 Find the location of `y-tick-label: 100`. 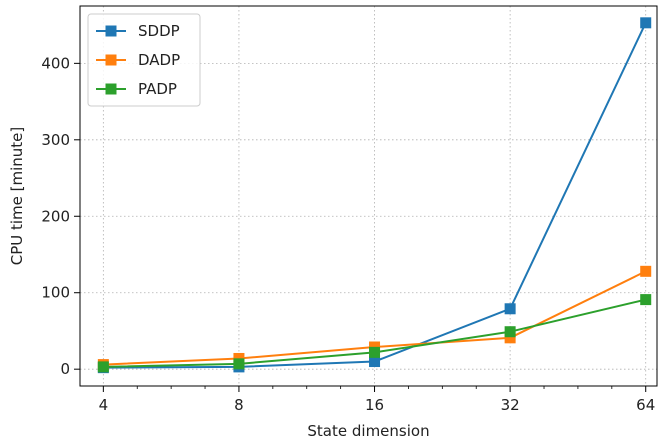

y-tick-label: 100 is located at coordinates (55, 293).